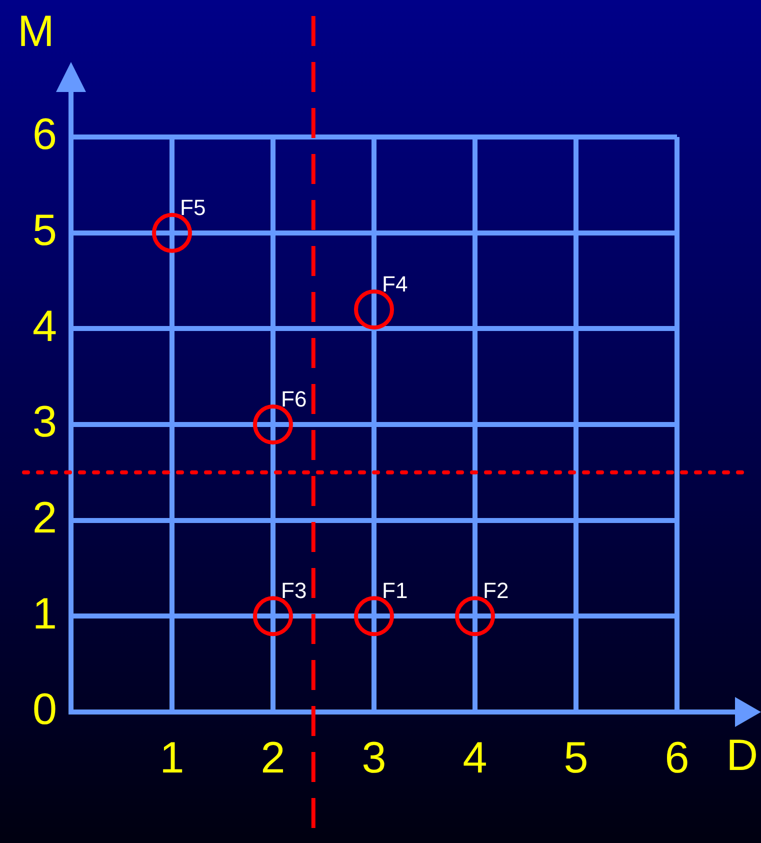 The height and width of the screenshot is (843, 761). Describe the element at coordinates (294, 591) in the screenshot. I see `annotation: F3` at that location.